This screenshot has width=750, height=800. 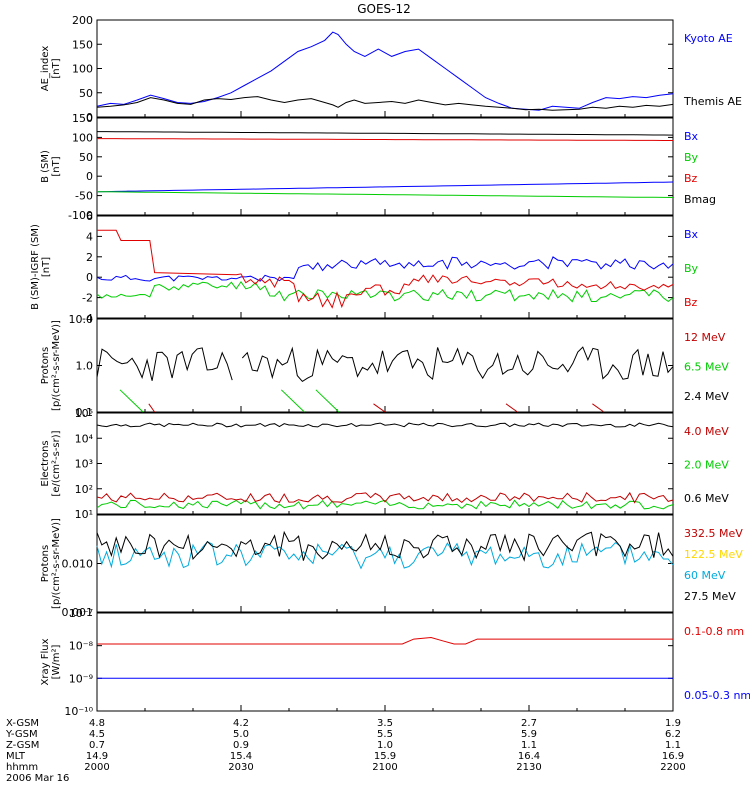 I want to click on ephemeris-value: 5.5, so click(x=385, y=734).